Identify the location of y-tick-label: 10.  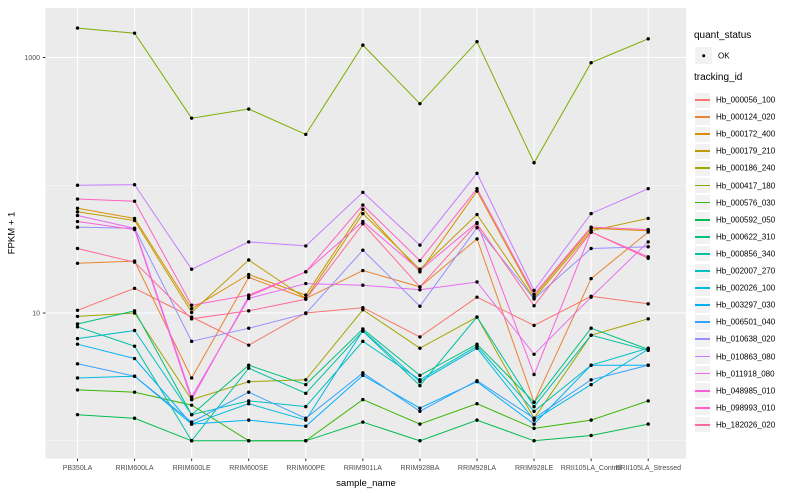
(36, 313).